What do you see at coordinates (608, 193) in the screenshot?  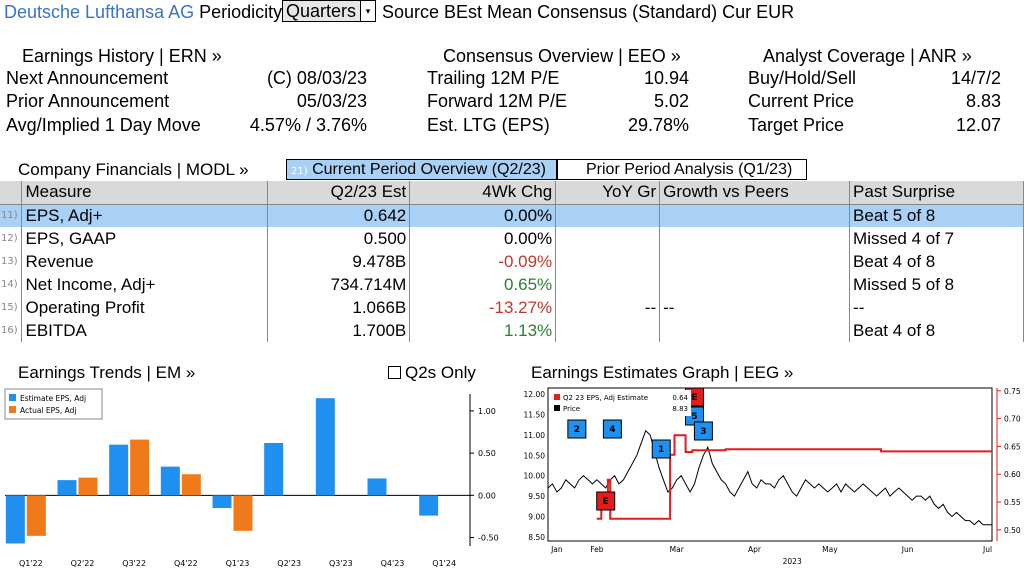 I see `col-yoy: YoY Gr` at bounding box center [608, 193].